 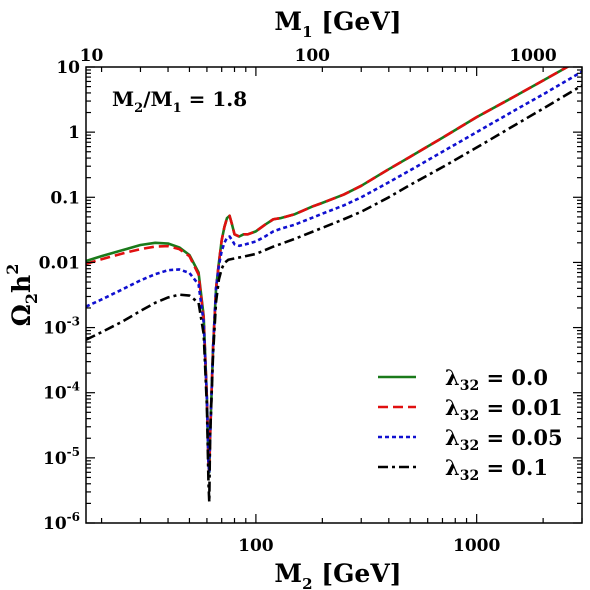 What do you see at coordinates (337, 574) in the screenshot?
I see `x-axis-title: M2 [GeV]` at bounding box center [337, 574].